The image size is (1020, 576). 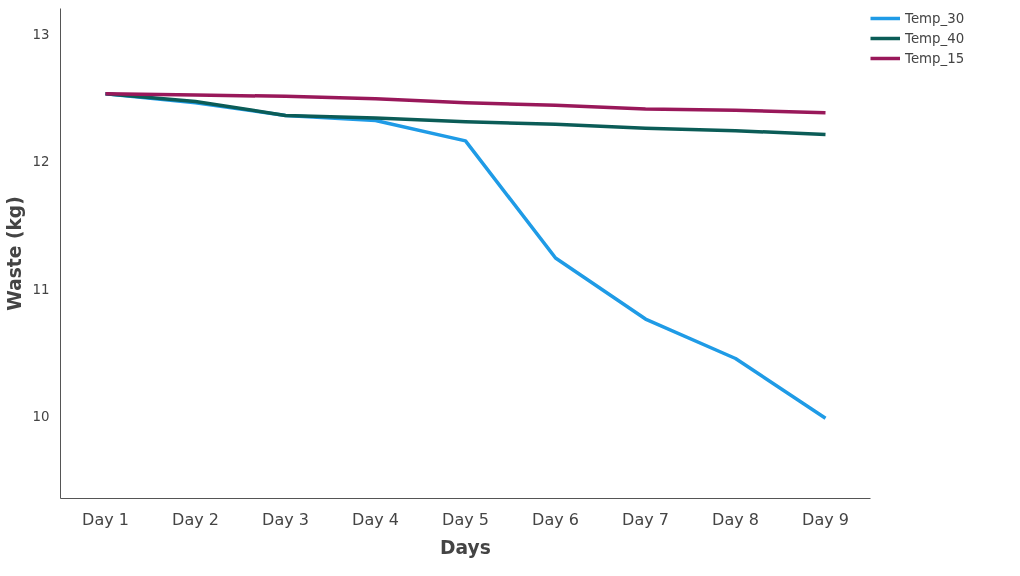 What do you see at coordinates (465, 103) in the screenshot?
I see `line-series` at bounding box center [465, 103].